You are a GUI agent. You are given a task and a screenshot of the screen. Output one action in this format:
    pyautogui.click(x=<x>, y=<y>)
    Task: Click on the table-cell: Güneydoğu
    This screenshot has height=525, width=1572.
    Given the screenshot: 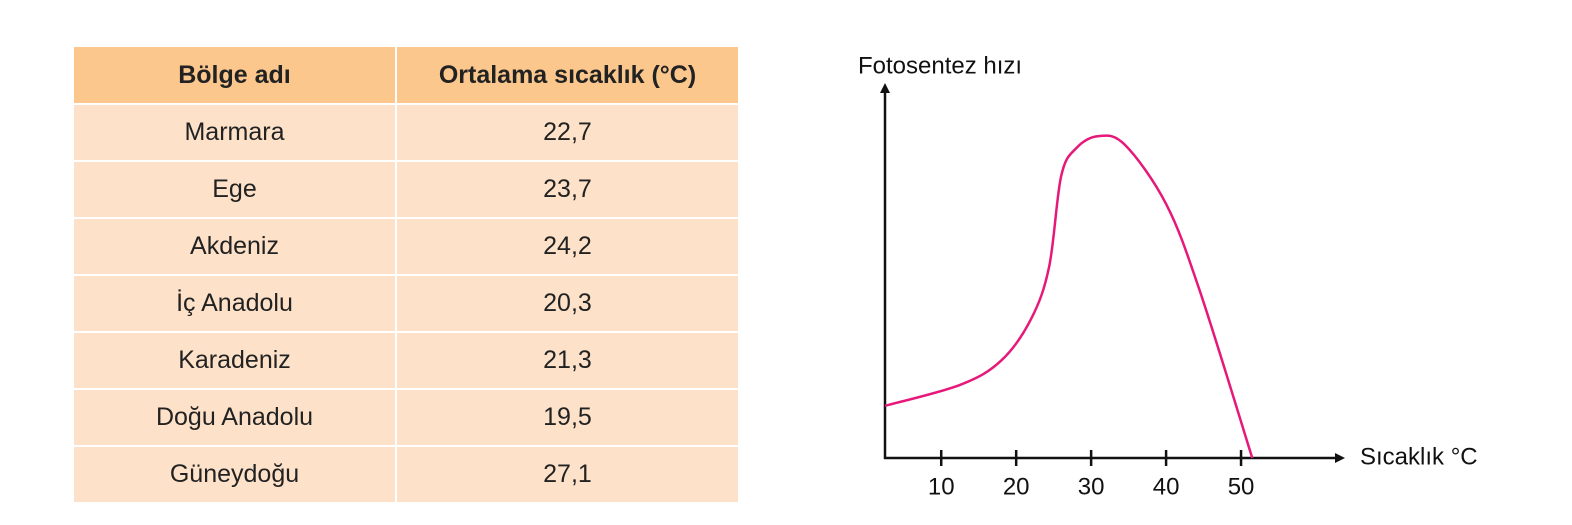 What is the action you would take?
    pyautogui.click(x=234, y=474)
    